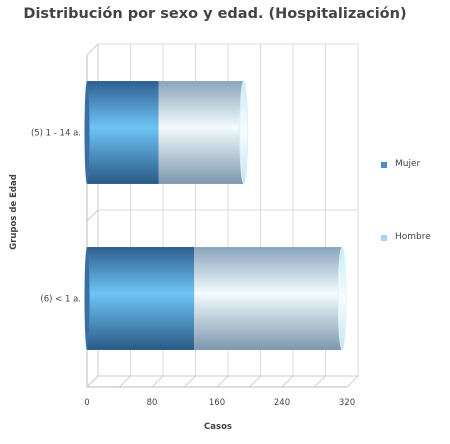 The image size is (450, 444). Describe the element at coordinates (152, 403) in the screenshot. I see `x-tick-label: 80` at that location.